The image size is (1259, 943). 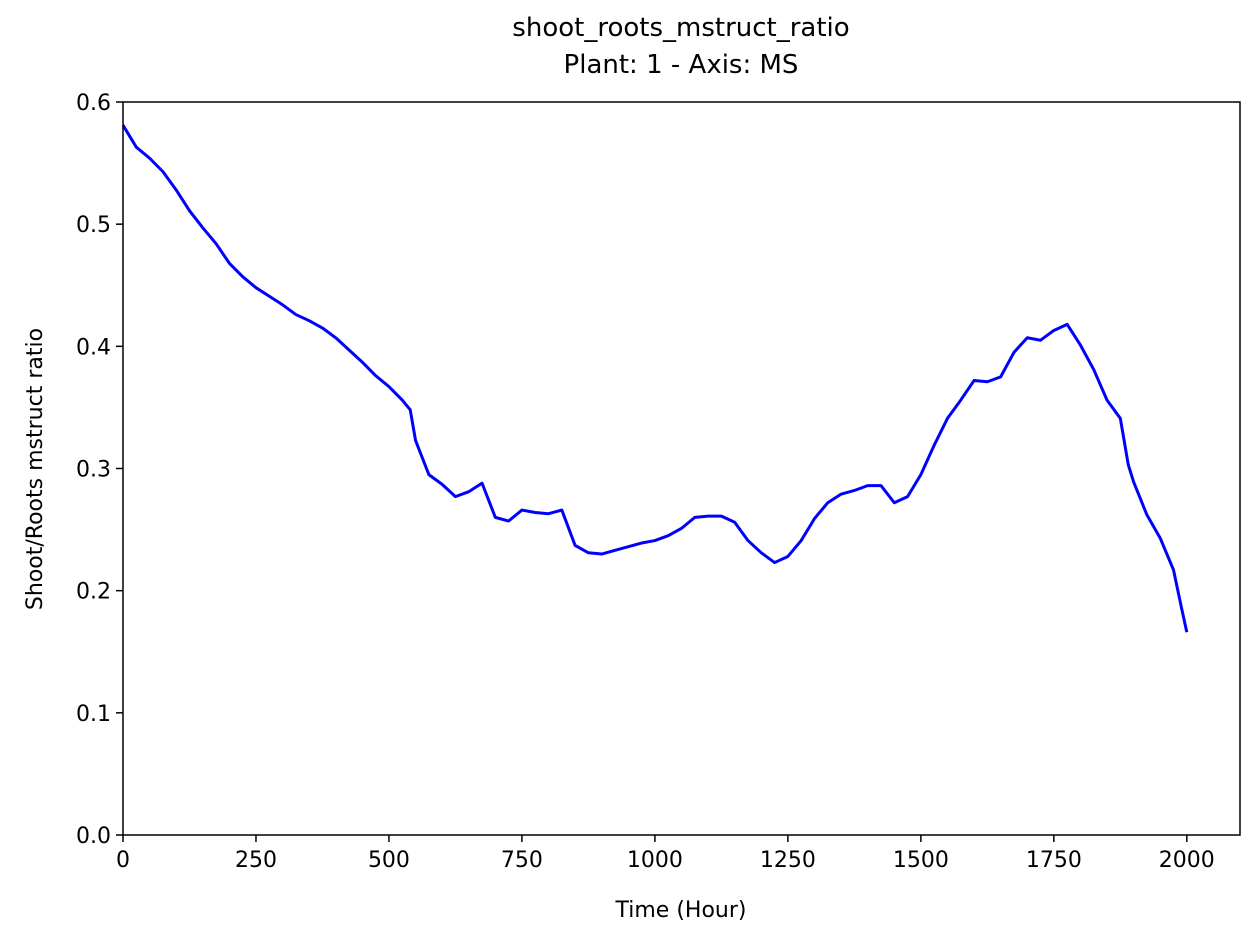 What do you see at coordinates (93, 225) in the screenshot?
I see `y-tick-label: 0.5` at bounding box center [93, 225].